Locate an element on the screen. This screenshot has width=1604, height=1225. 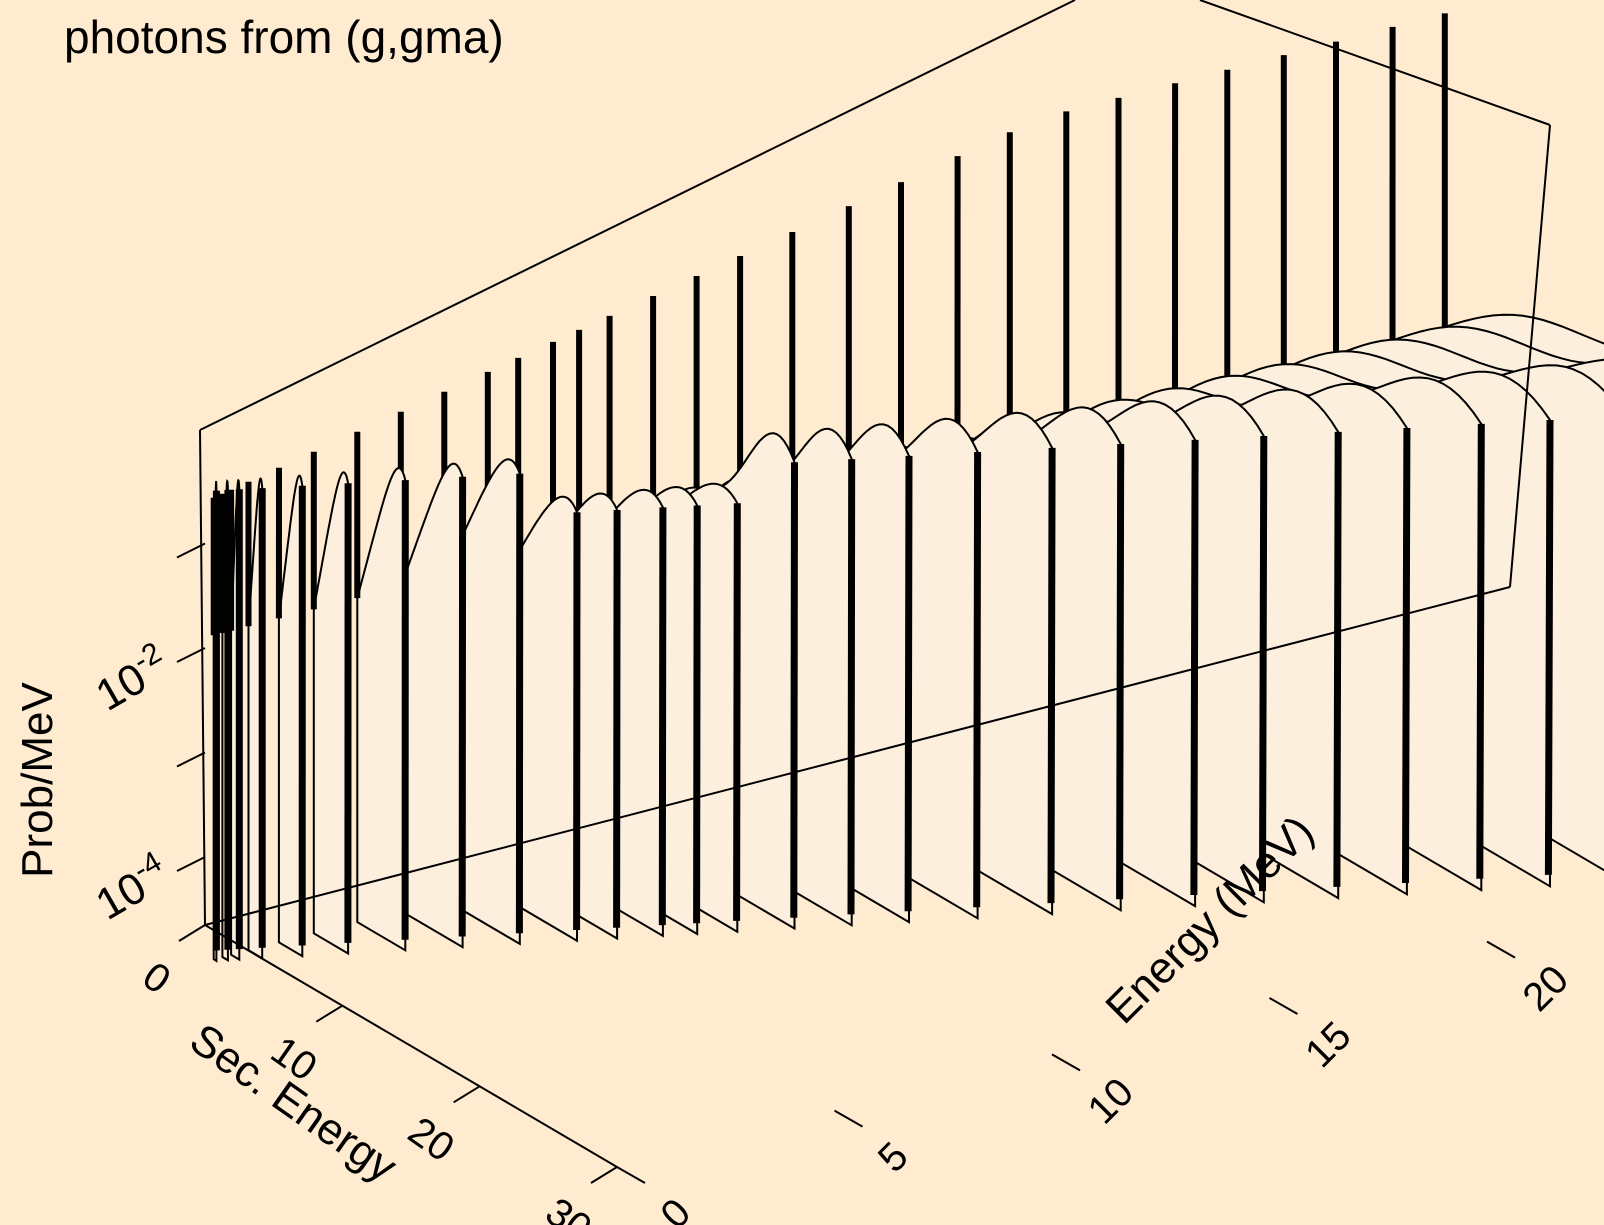
z-axis-line is located at coordinates (202, 677).